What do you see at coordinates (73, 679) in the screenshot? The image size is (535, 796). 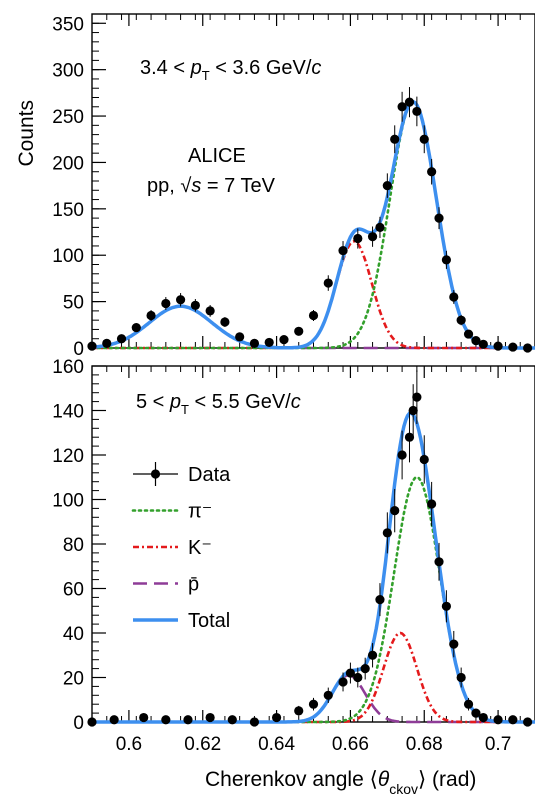 I see `y-tick-label: 20` at bounding box center [73, 679].